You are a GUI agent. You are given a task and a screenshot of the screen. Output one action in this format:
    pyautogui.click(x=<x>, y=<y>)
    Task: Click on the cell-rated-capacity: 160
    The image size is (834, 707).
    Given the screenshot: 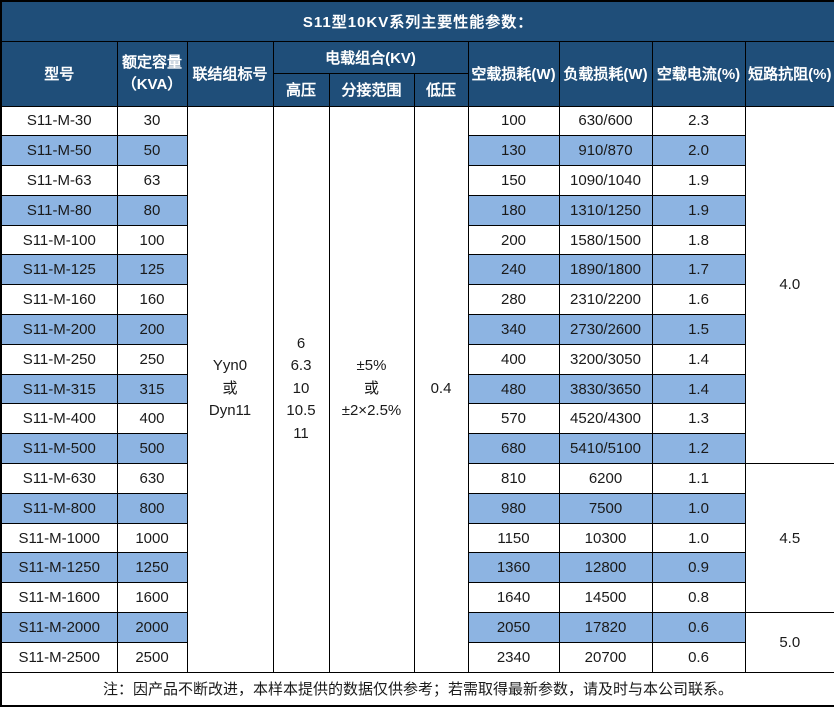 What is the action you would take?
    pyautogui.click(x=152, y=300)
    